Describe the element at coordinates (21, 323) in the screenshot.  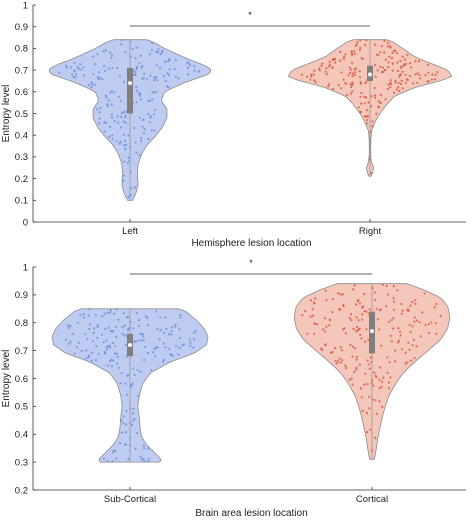
I see `y-tick-label: 0.8` at that location.